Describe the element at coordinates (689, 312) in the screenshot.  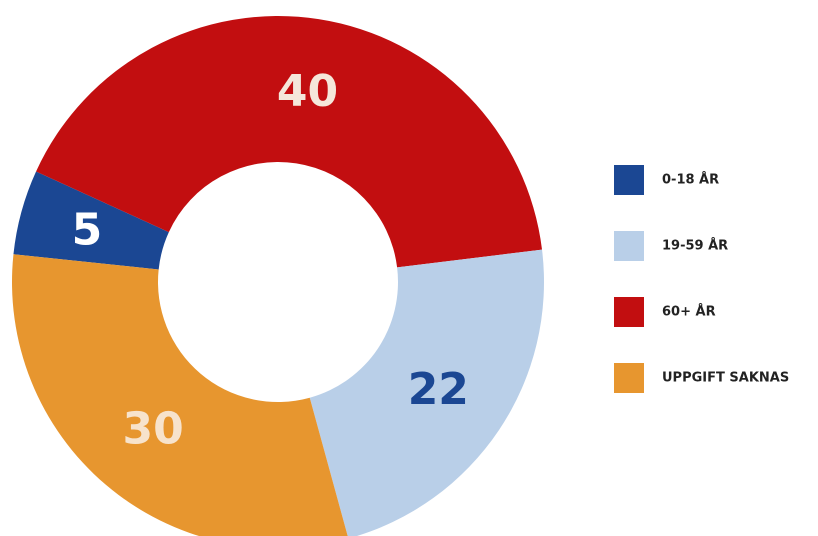
I see `legend-label: 60+ ÅR` at that location.